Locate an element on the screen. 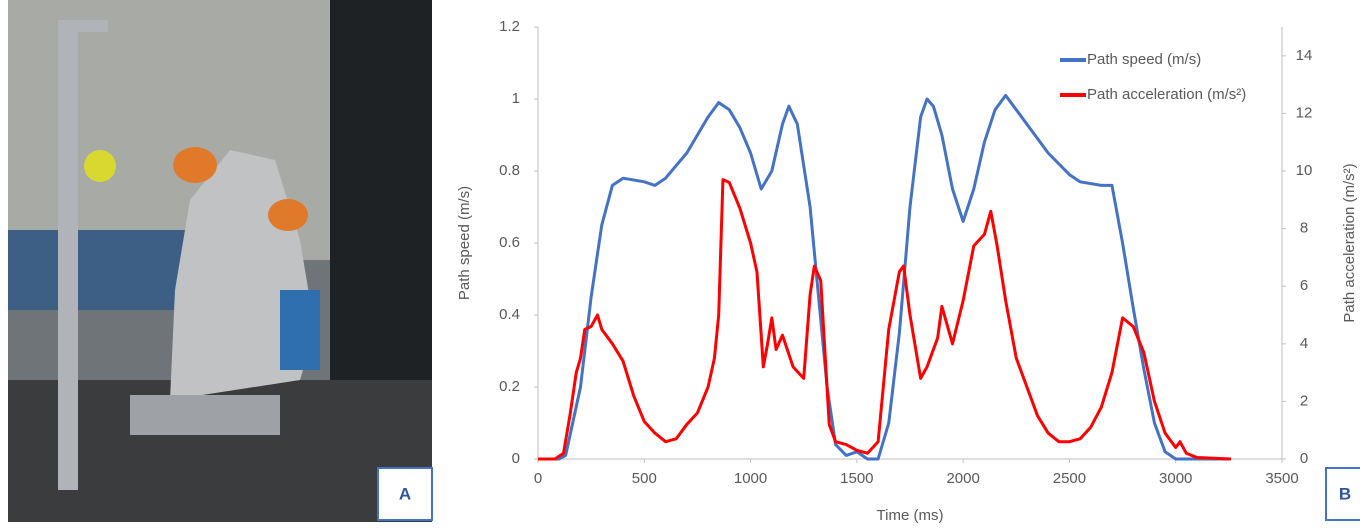  x-tick-label: 0 is located at coordinates (538, 478).